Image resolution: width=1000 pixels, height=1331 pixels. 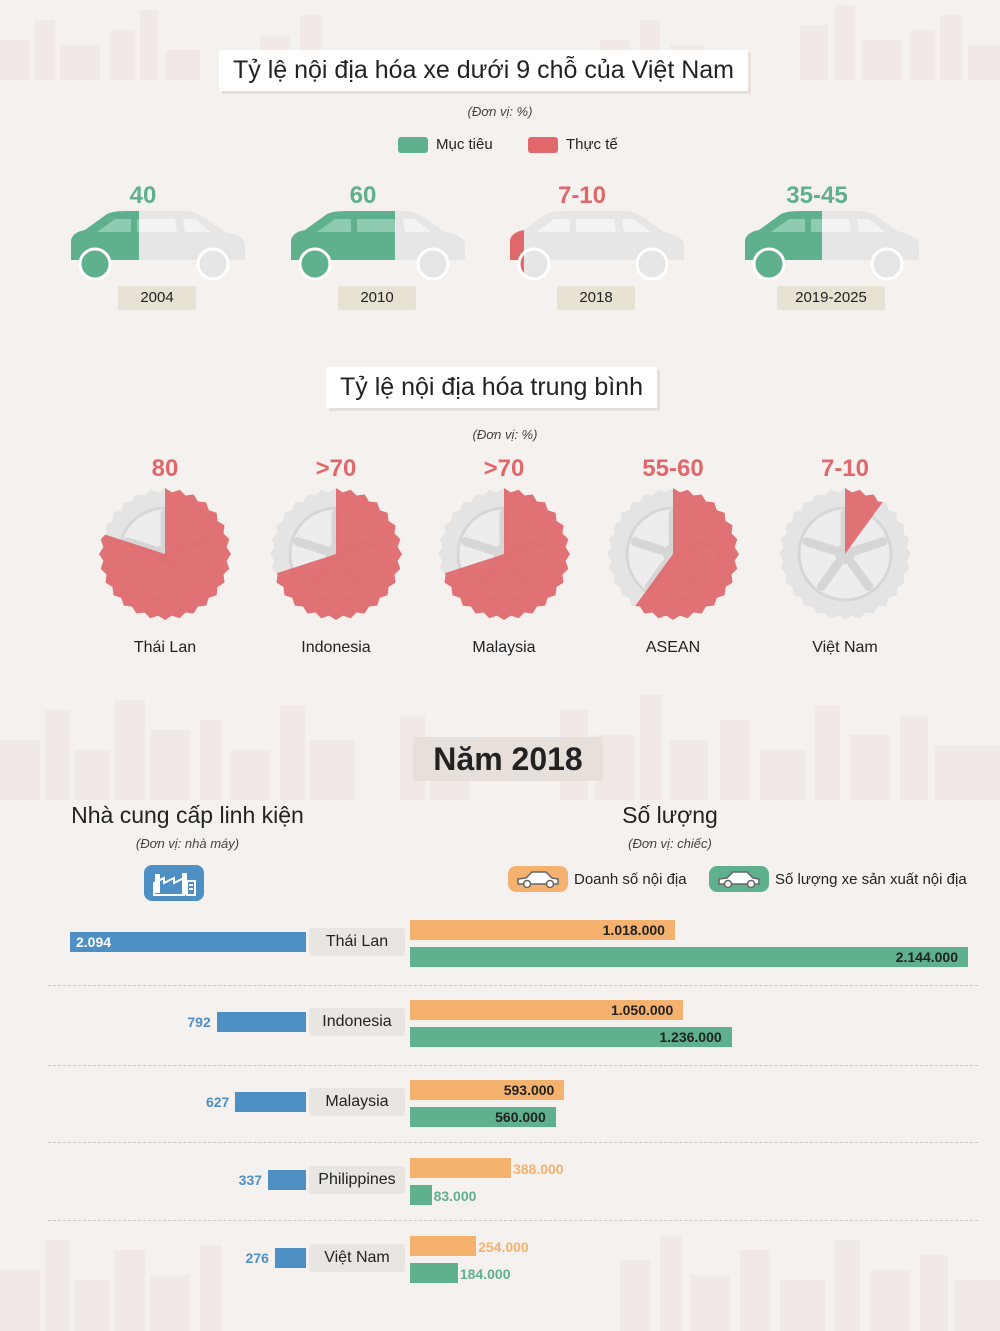 What do you see at coordinates (543, 144) in the screenshot?
I see `legend-swatch-actual` at bounding box center [543, 144].